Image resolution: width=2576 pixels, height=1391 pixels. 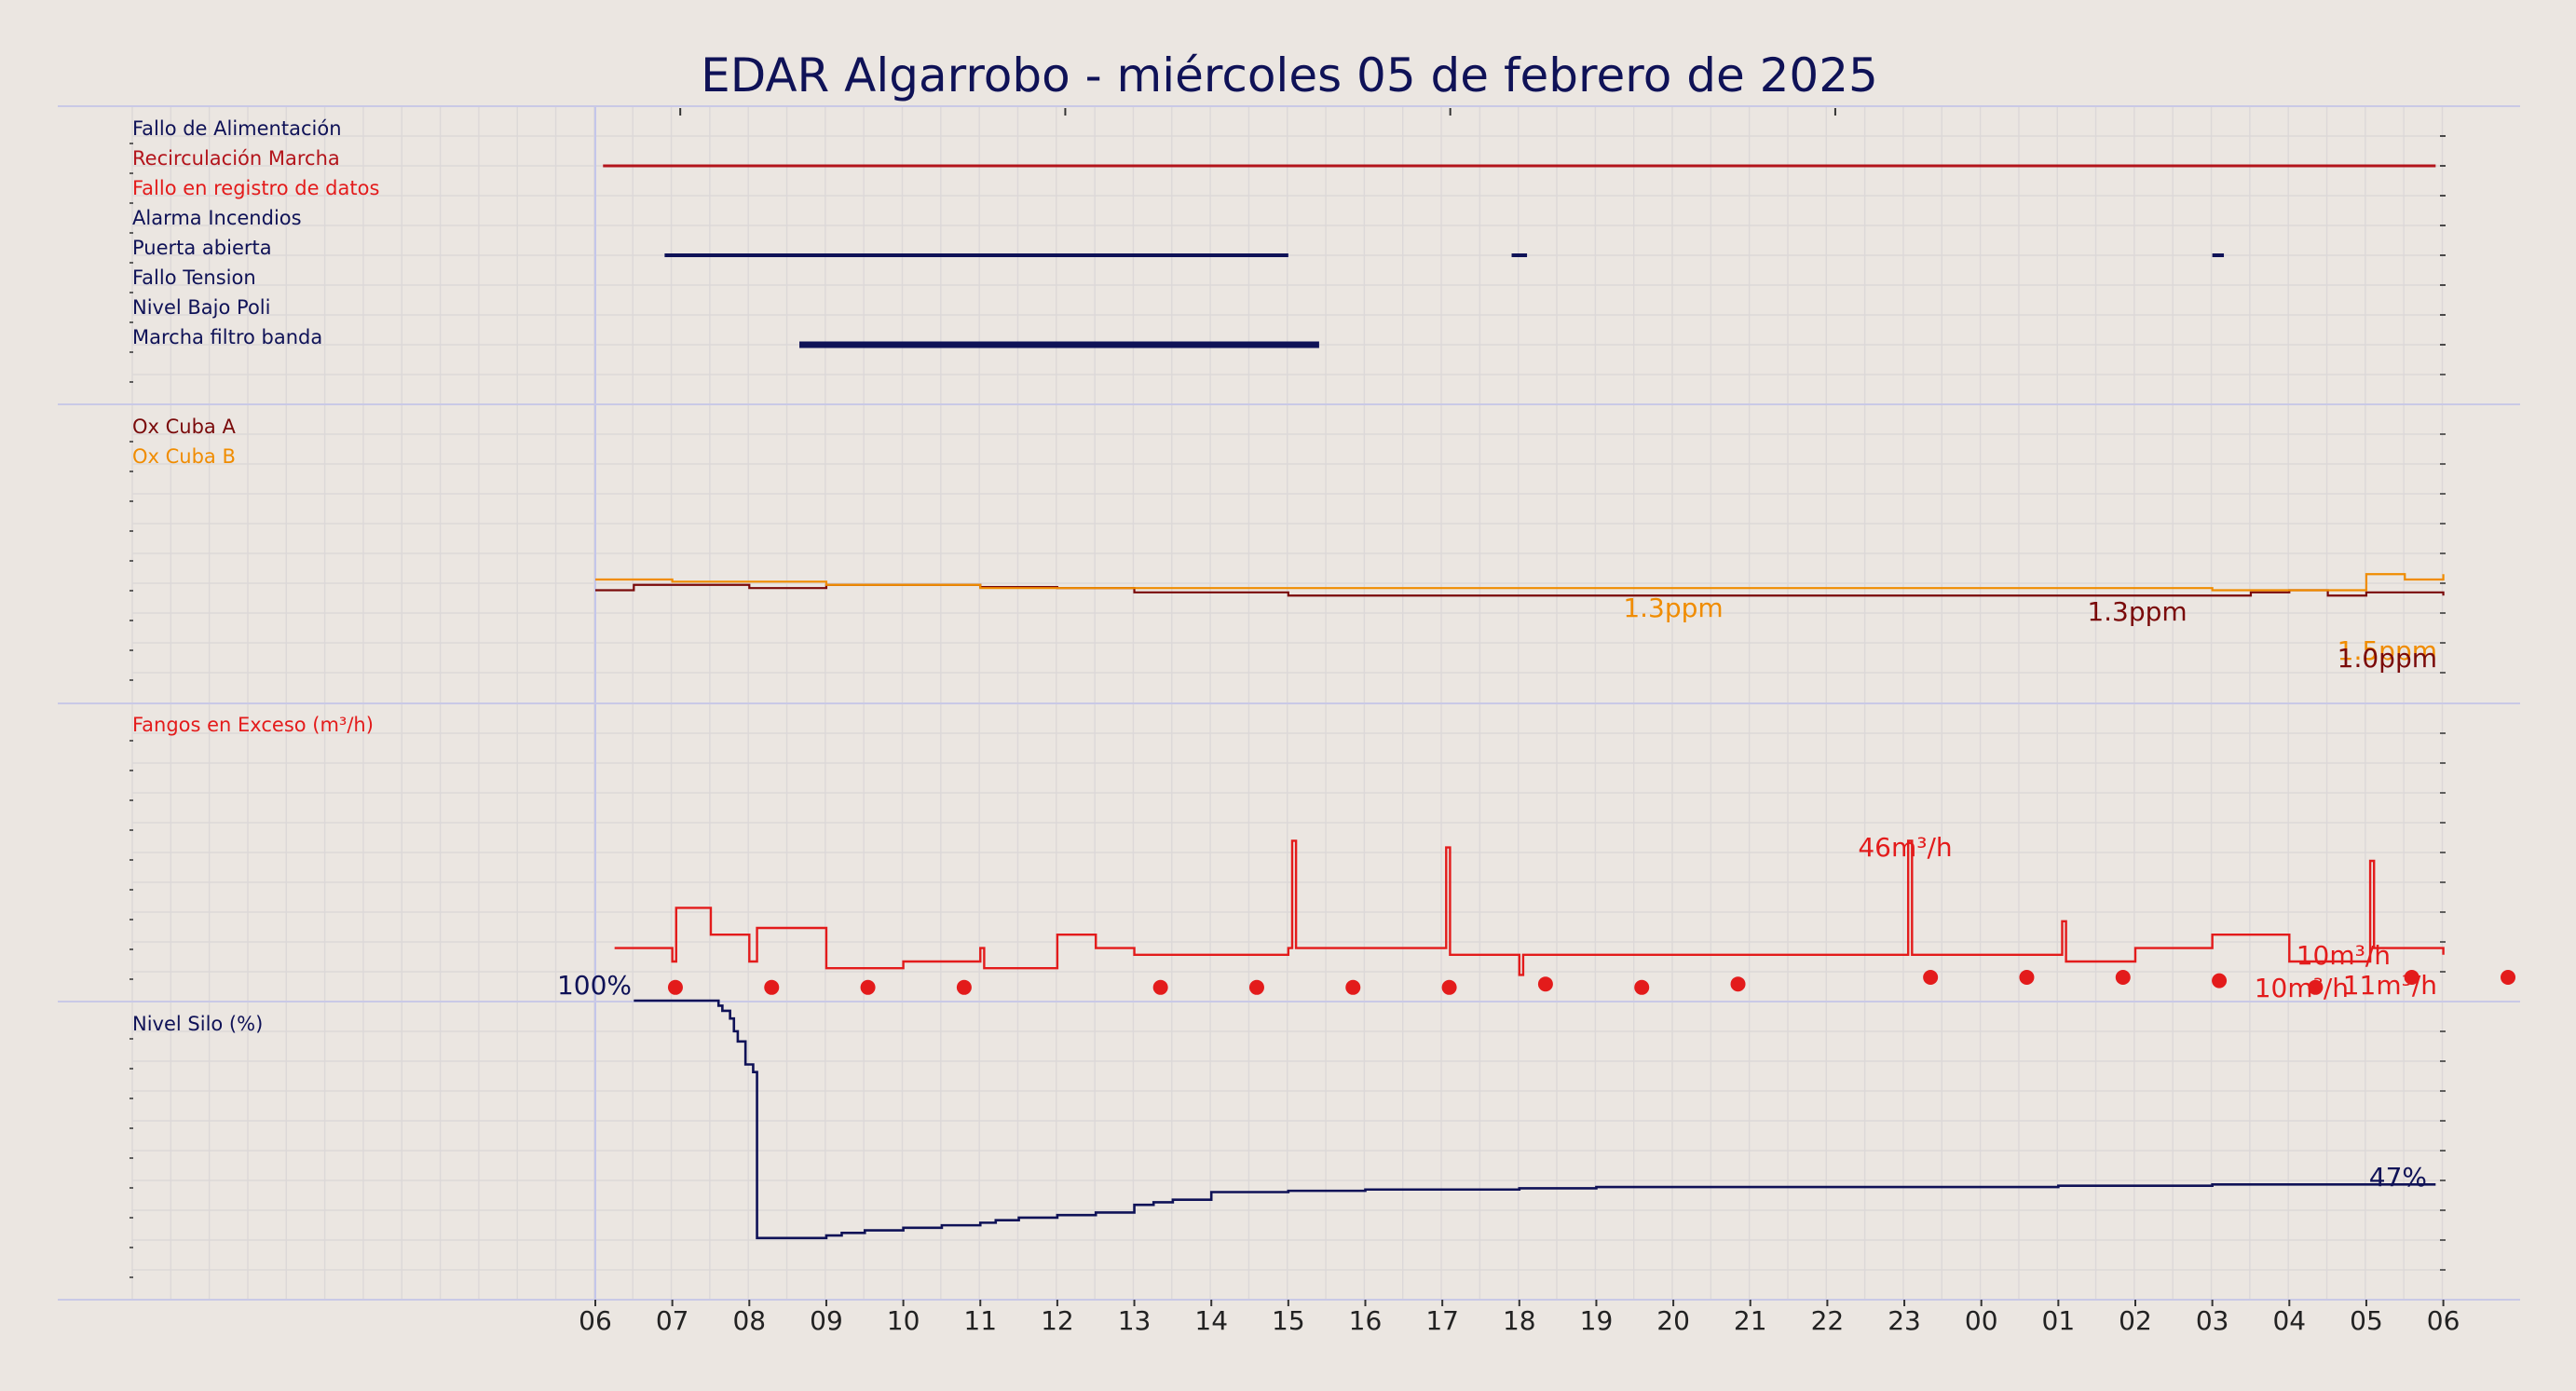 I want to click on label-ox-cuba-b: Ox Cuba B, so click(x=184, y=456).